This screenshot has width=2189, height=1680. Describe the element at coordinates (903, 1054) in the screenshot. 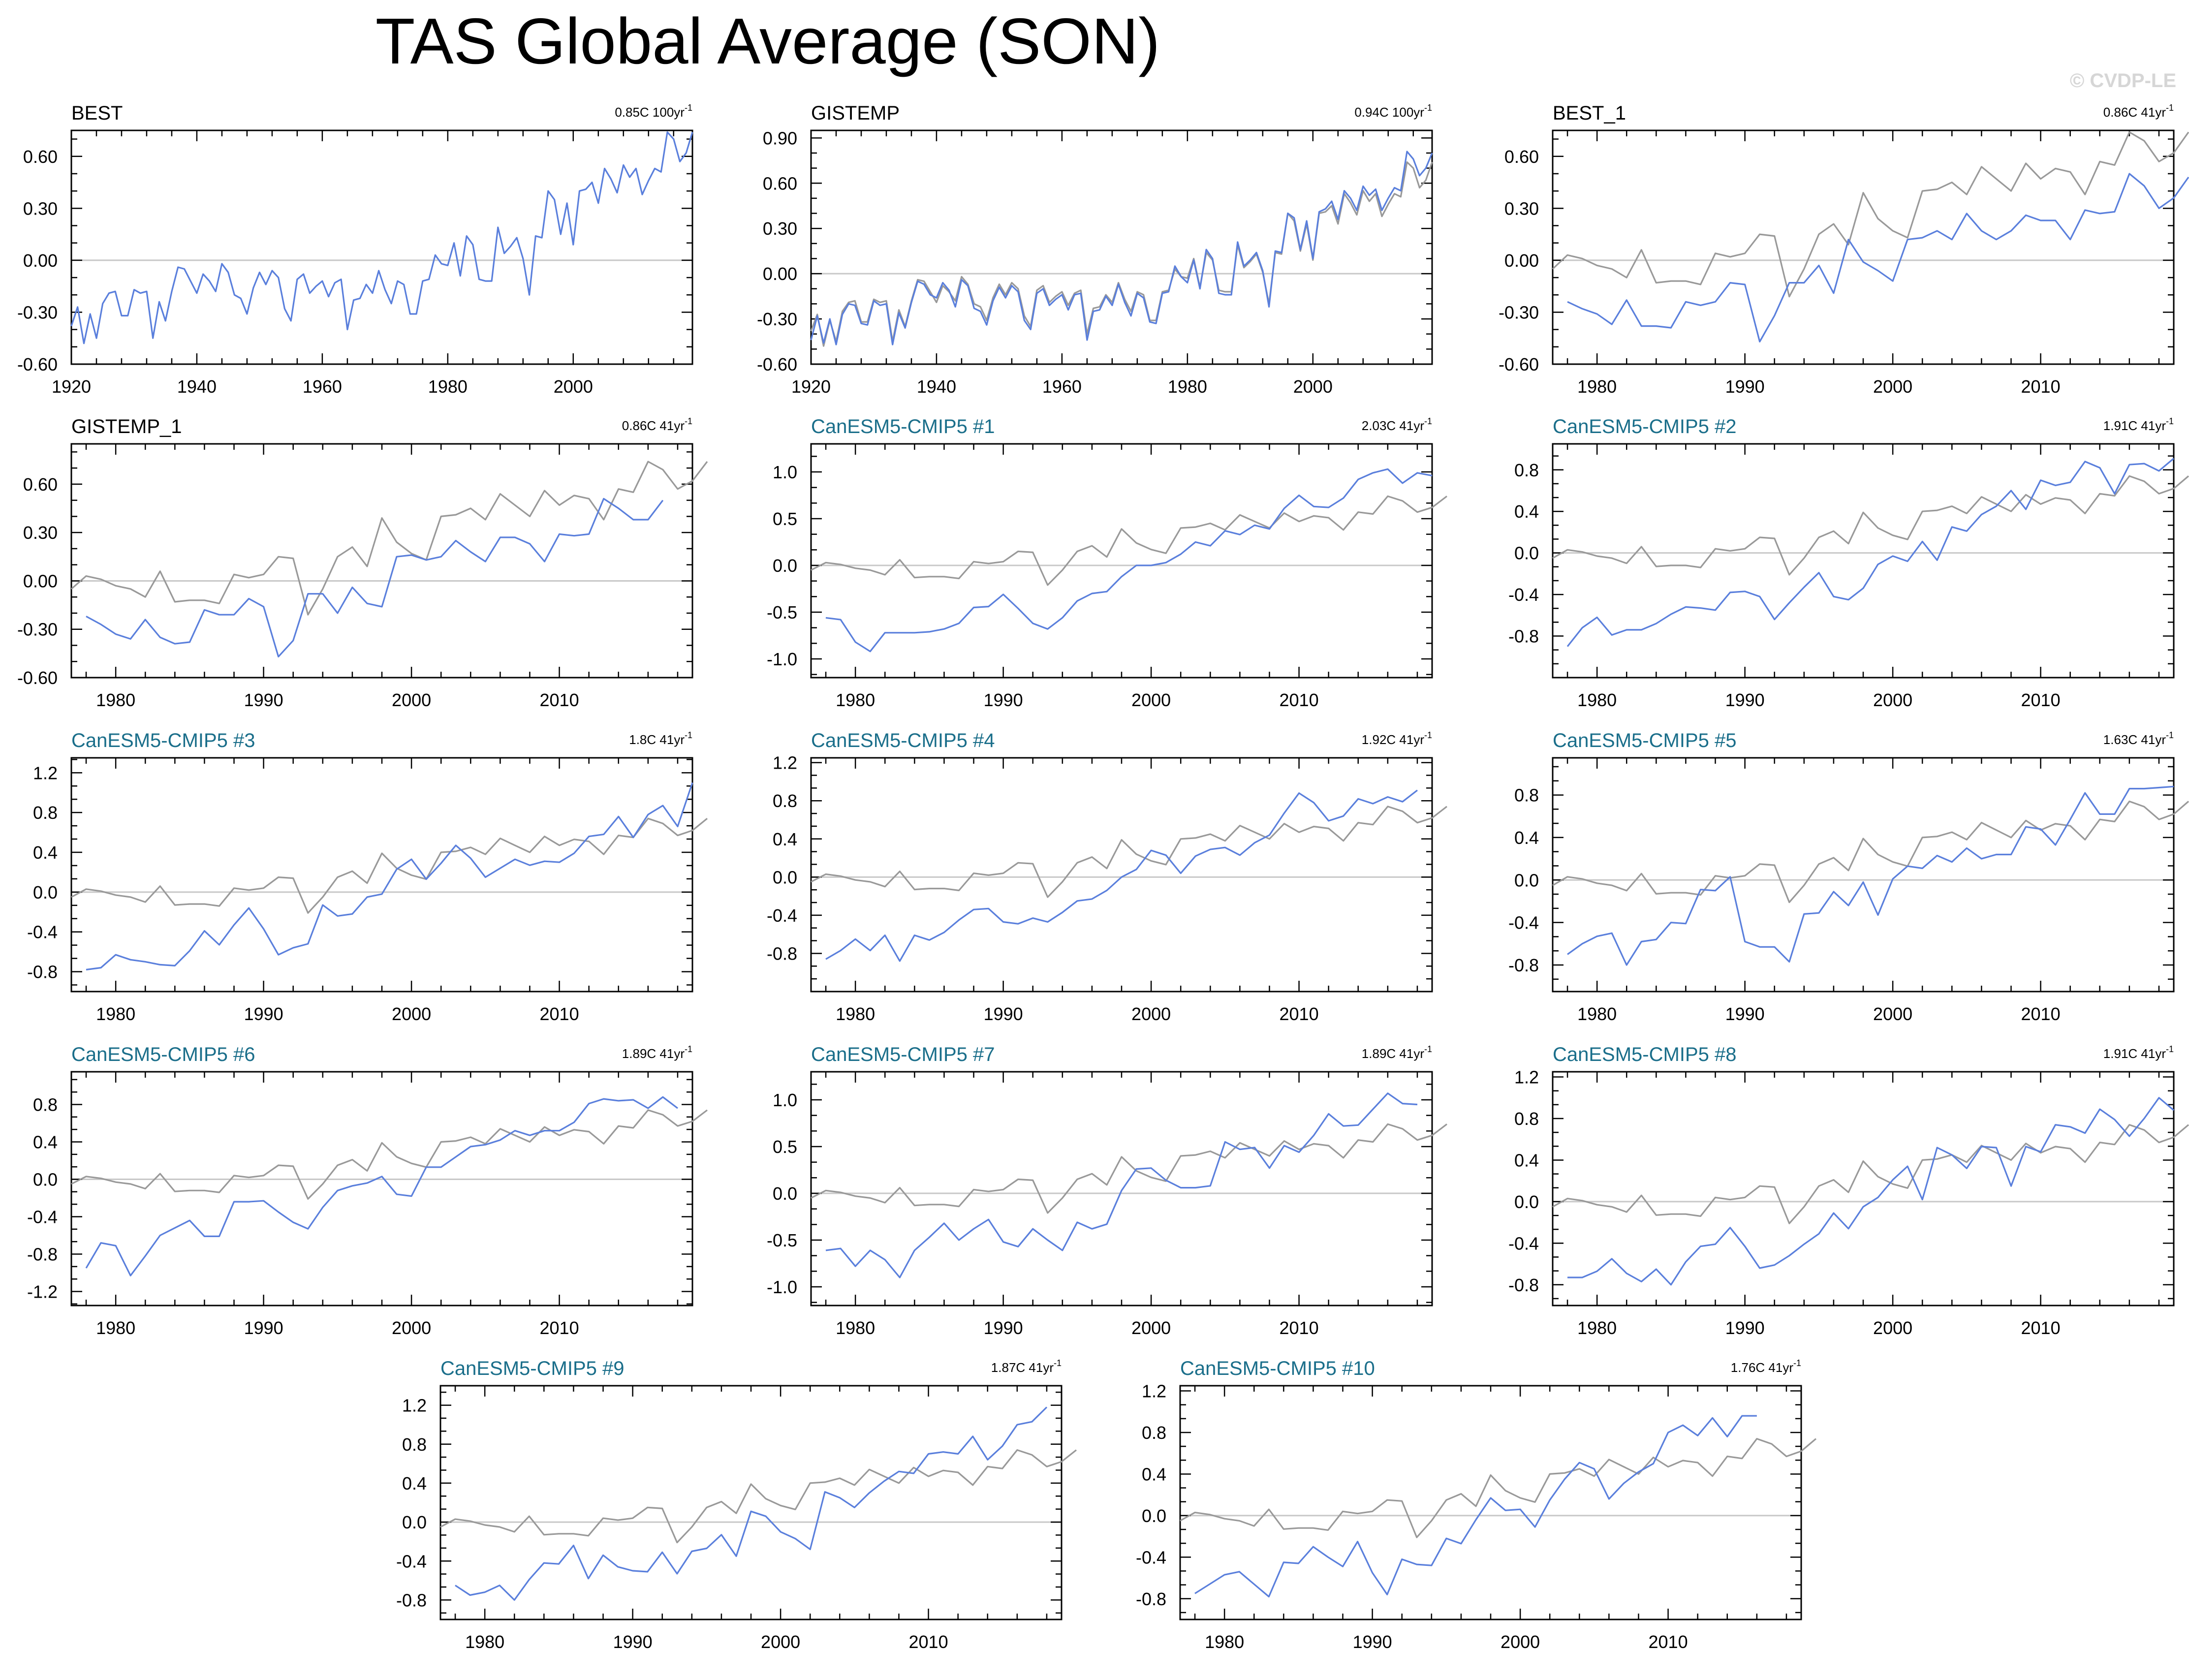

I see `panel-title: CanESM5-CMIP5 #7` at that location.